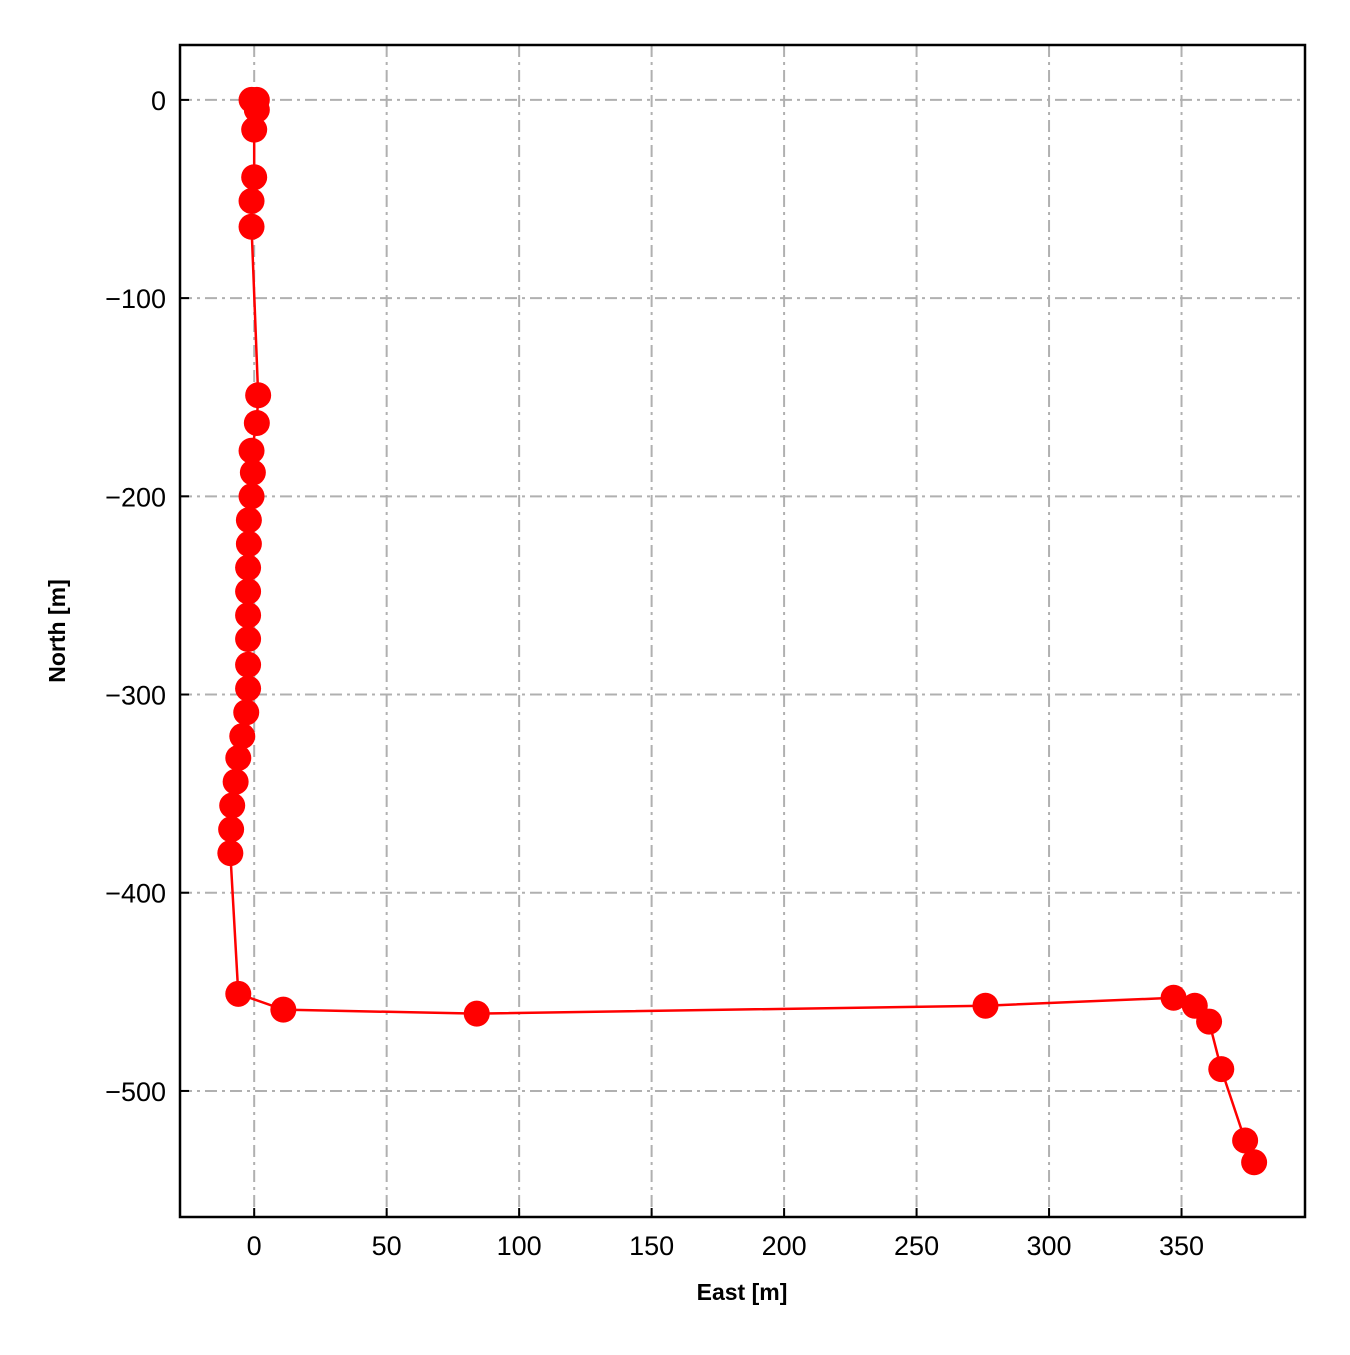 This screenshot has width=1350, height=1355. I want to click on y-tick-label: −500, so click(135, 1092).